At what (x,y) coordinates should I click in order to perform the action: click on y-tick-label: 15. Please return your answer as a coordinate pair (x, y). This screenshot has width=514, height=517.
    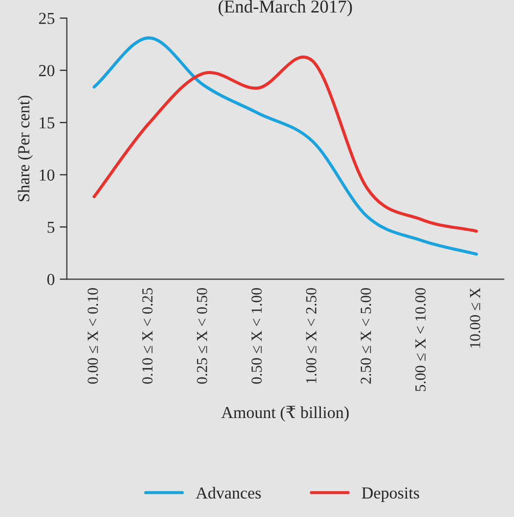
    Looking at the image, I should click on (47, 122).